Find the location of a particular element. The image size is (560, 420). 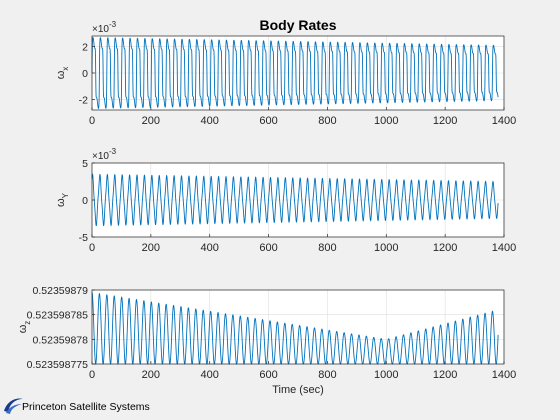

y-tick-label: 2 is located at coordinates (85, 48).